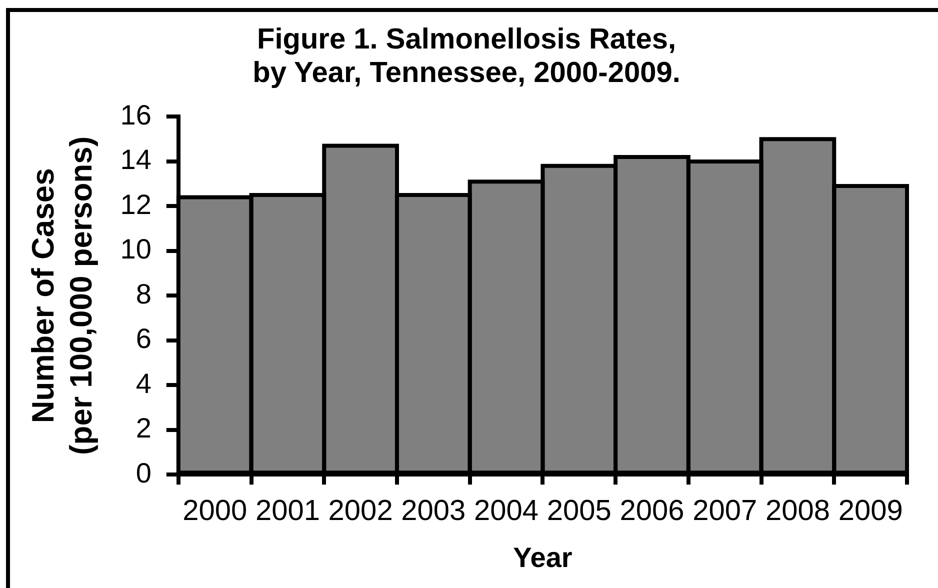 This screenshot has width=938, height=588. What do you see at coordinates (433, 511) in the screenshot?
I see `x-tick-label: 2003` at bounding box center [433, 511].